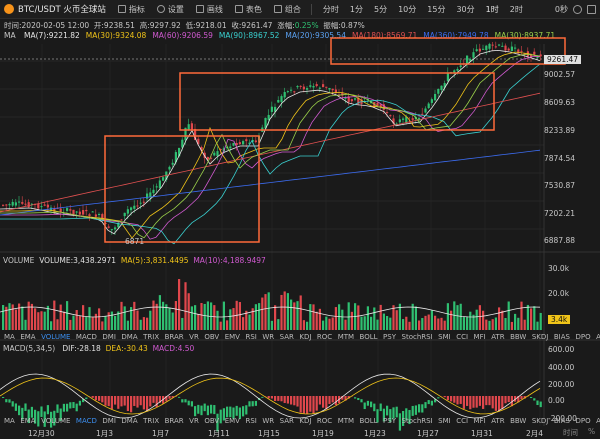 Image resolution: width=600 pixels, height=439 pixels. Describe the element at coordinates (559, 130) in the screenshot. I see `price-tick: 8233.89` at that location.